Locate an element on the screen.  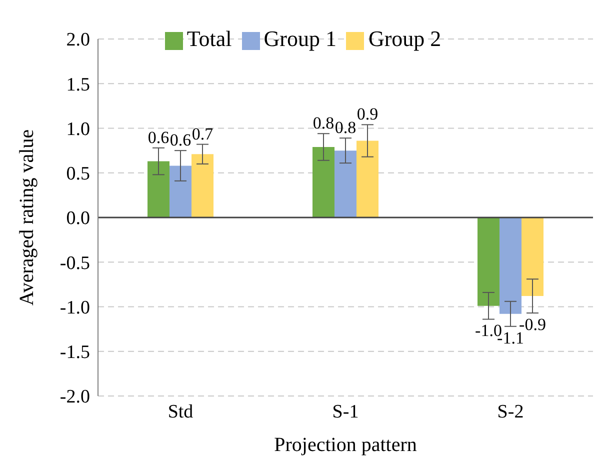
y-tick-label: -1.0 is located at coordinates (75, 307).